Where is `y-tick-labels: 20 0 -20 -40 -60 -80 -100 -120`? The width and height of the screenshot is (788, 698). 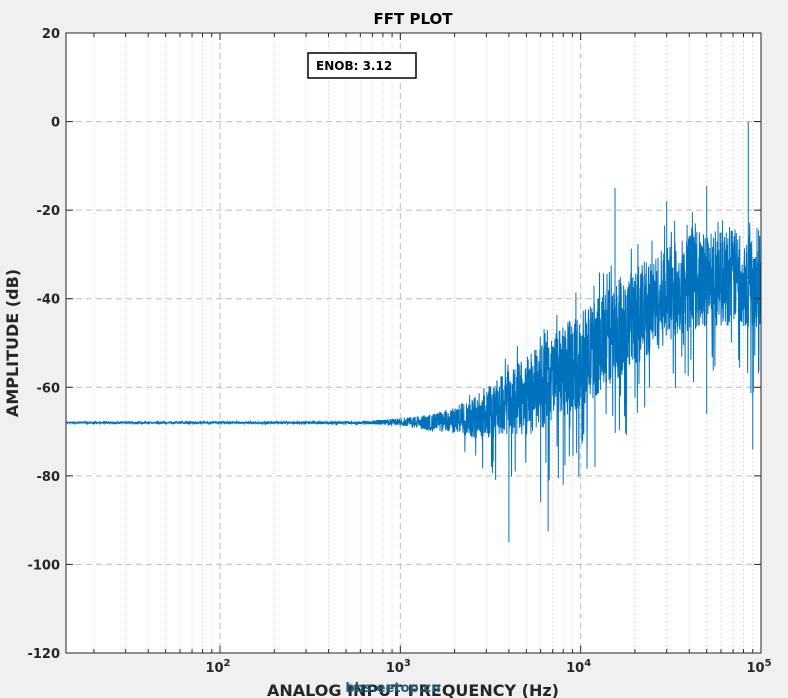 y-tick-labels: 20 0 -20 -40 -60 -80 -100 -120 is located at coordinates (43, 344).